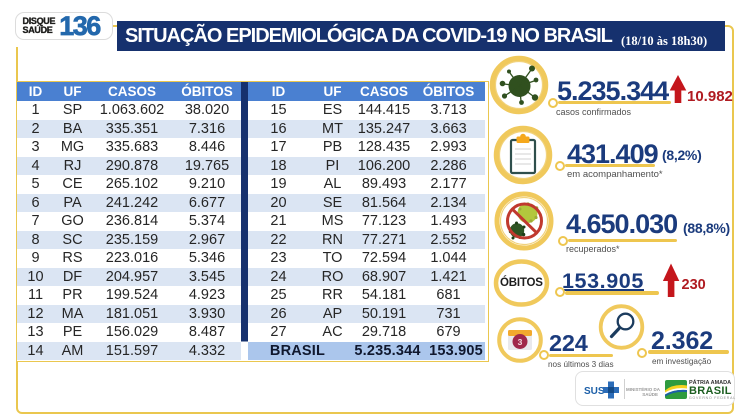 This screenshot has width=754, height=419. Describe the element at coordinates (520, 342) in the screenshot. I see `svg-text: 3` at that location.